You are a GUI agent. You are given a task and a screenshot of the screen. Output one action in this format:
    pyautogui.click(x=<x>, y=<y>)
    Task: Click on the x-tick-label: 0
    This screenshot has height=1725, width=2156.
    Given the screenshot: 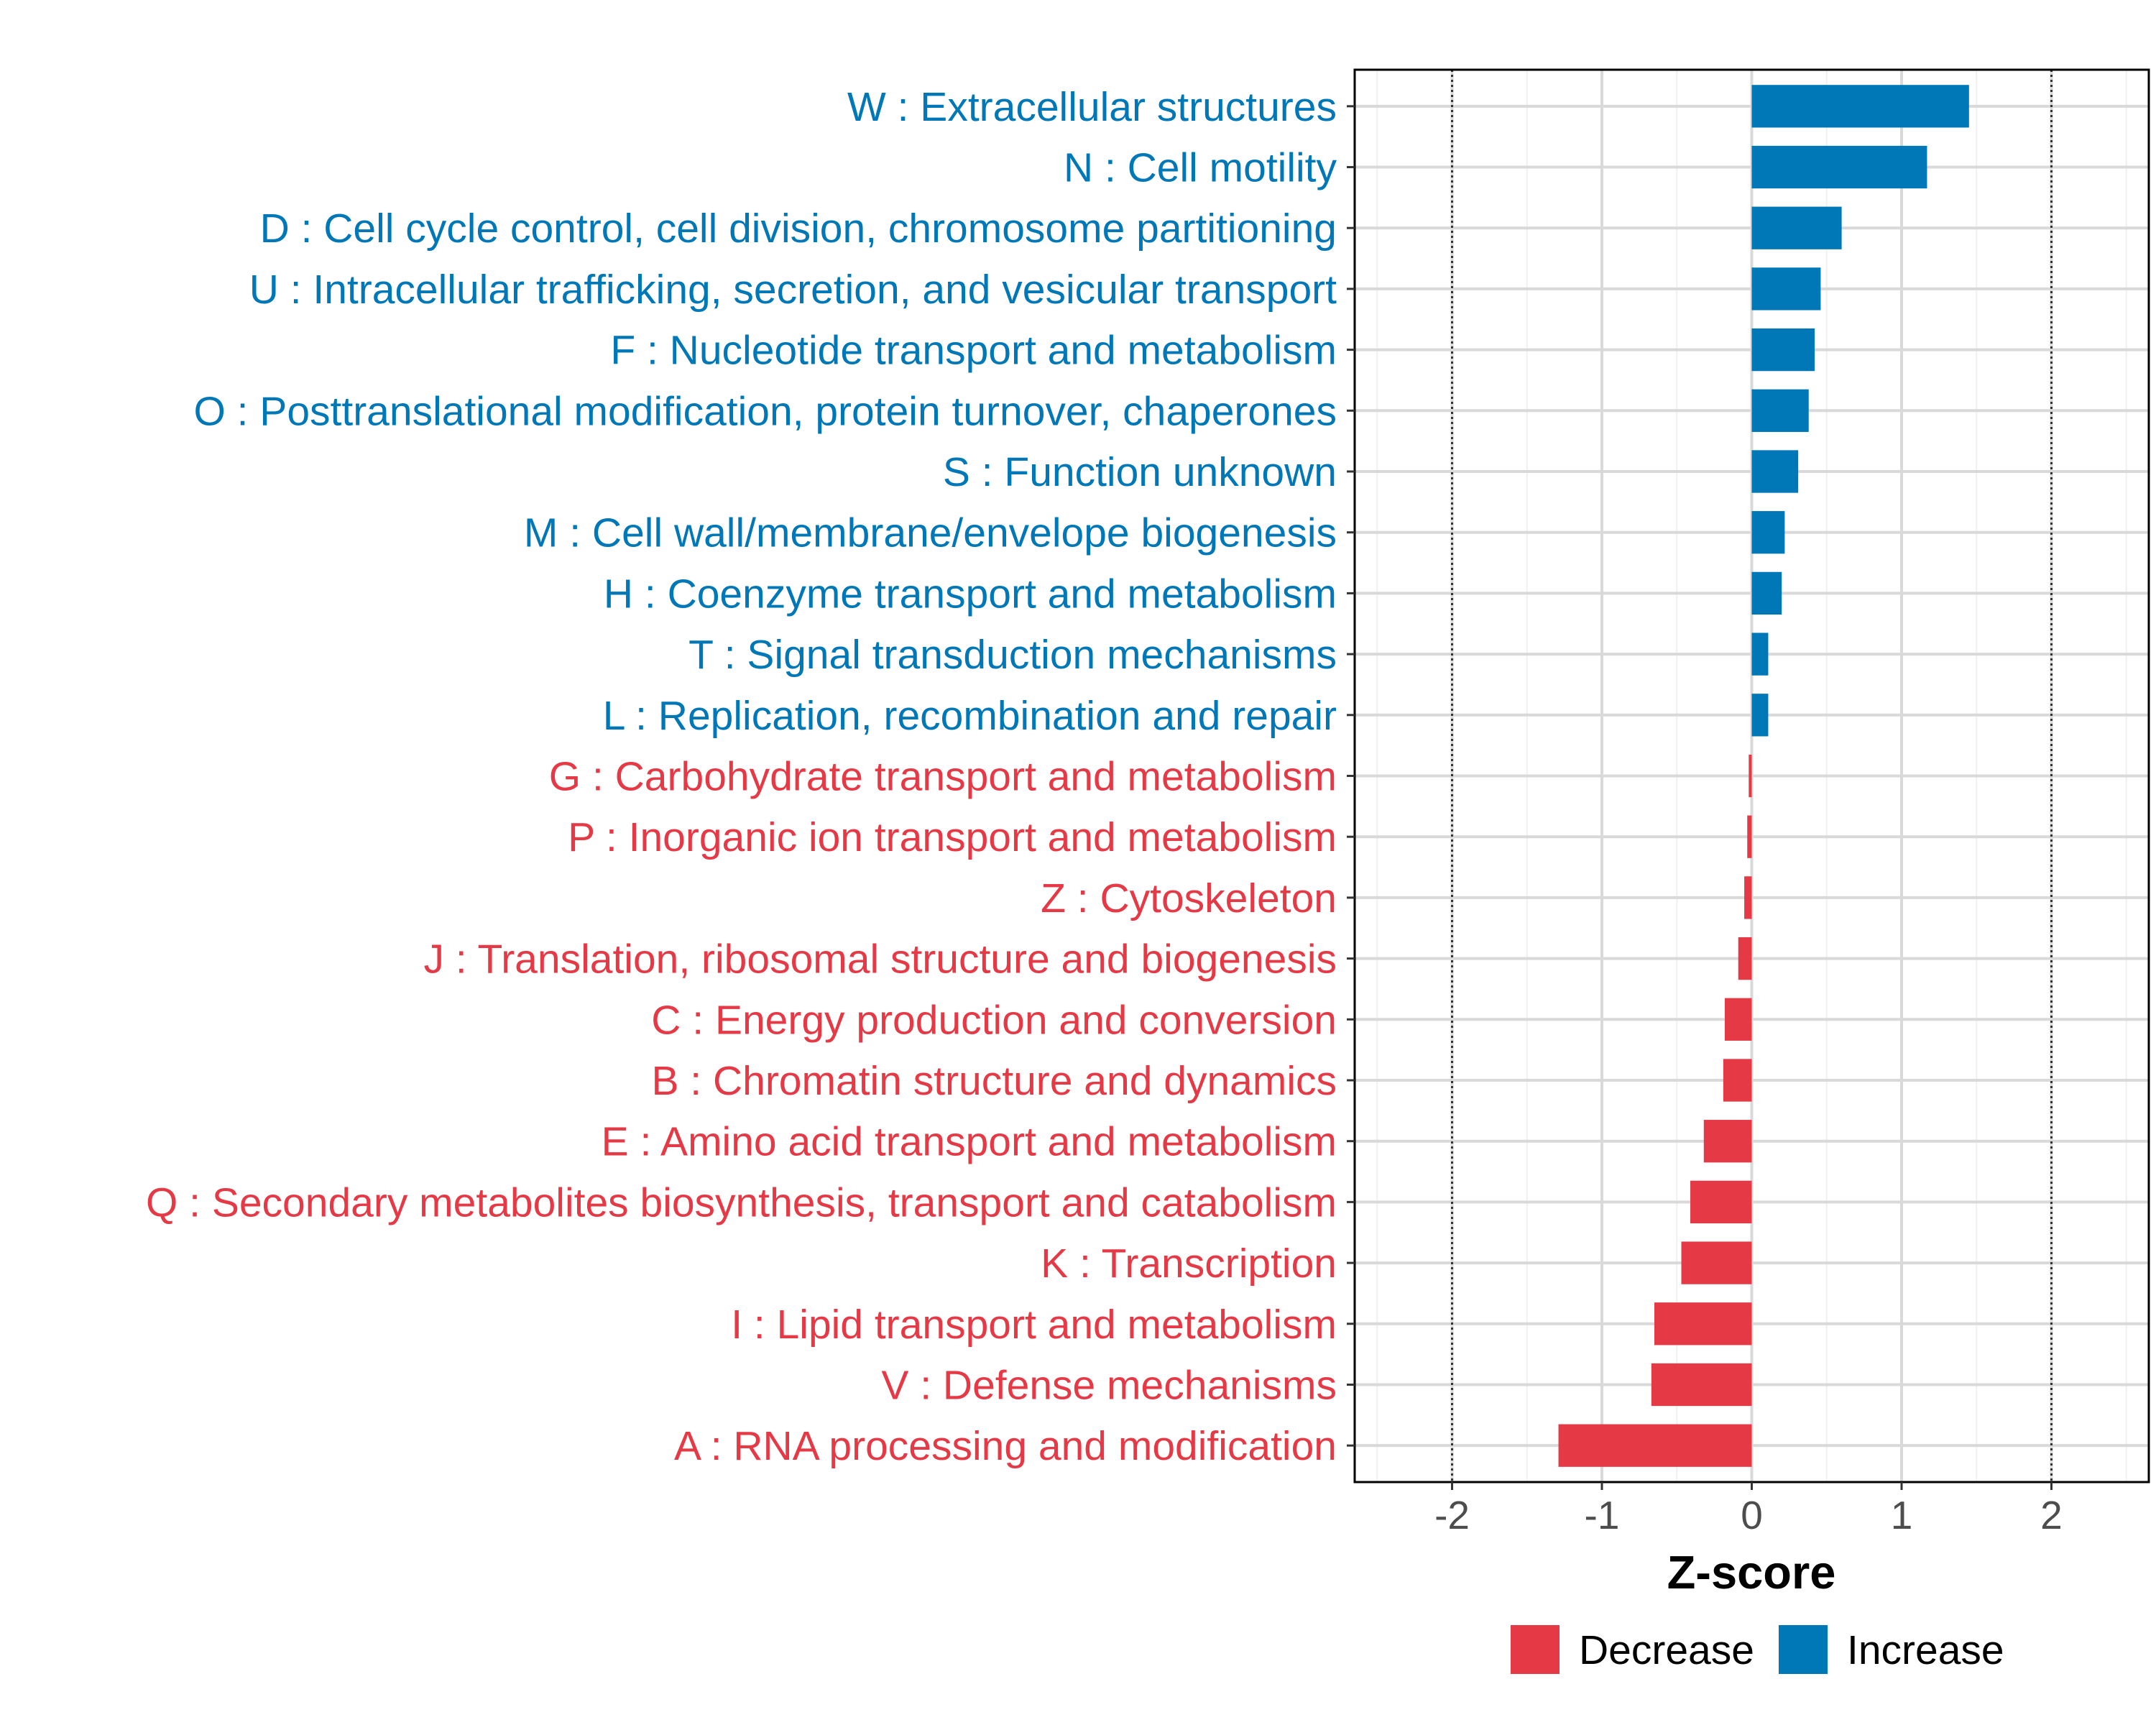 What is the action you would take?
    pyautogui.click(x=1752, y=1515)
    